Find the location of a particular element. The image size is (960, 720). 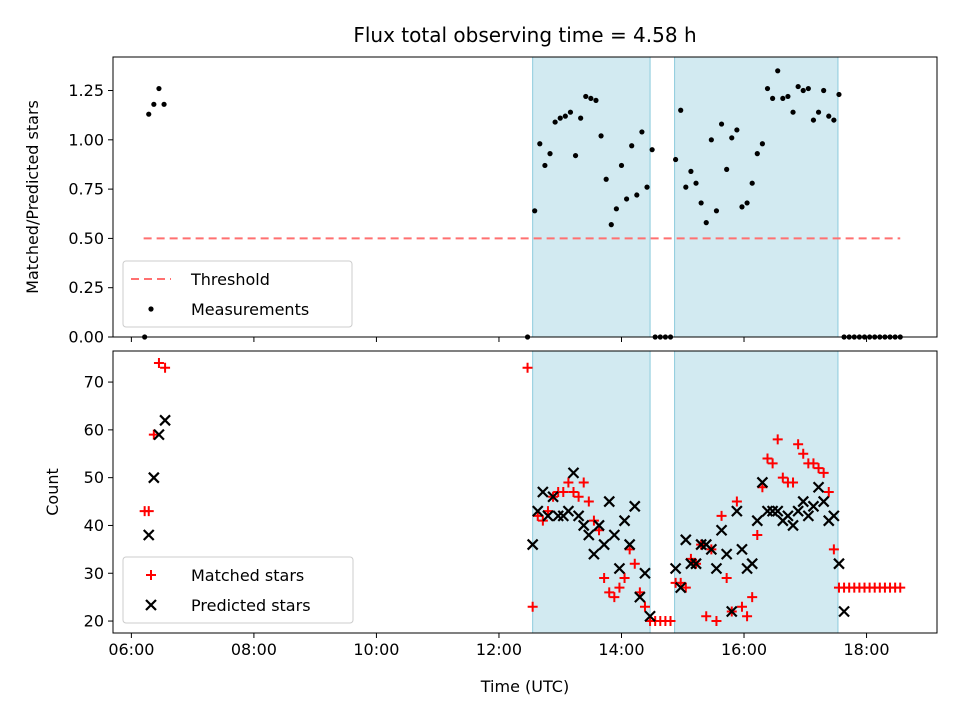

y-tick-label: 40 is located at coordinates (94, 525).